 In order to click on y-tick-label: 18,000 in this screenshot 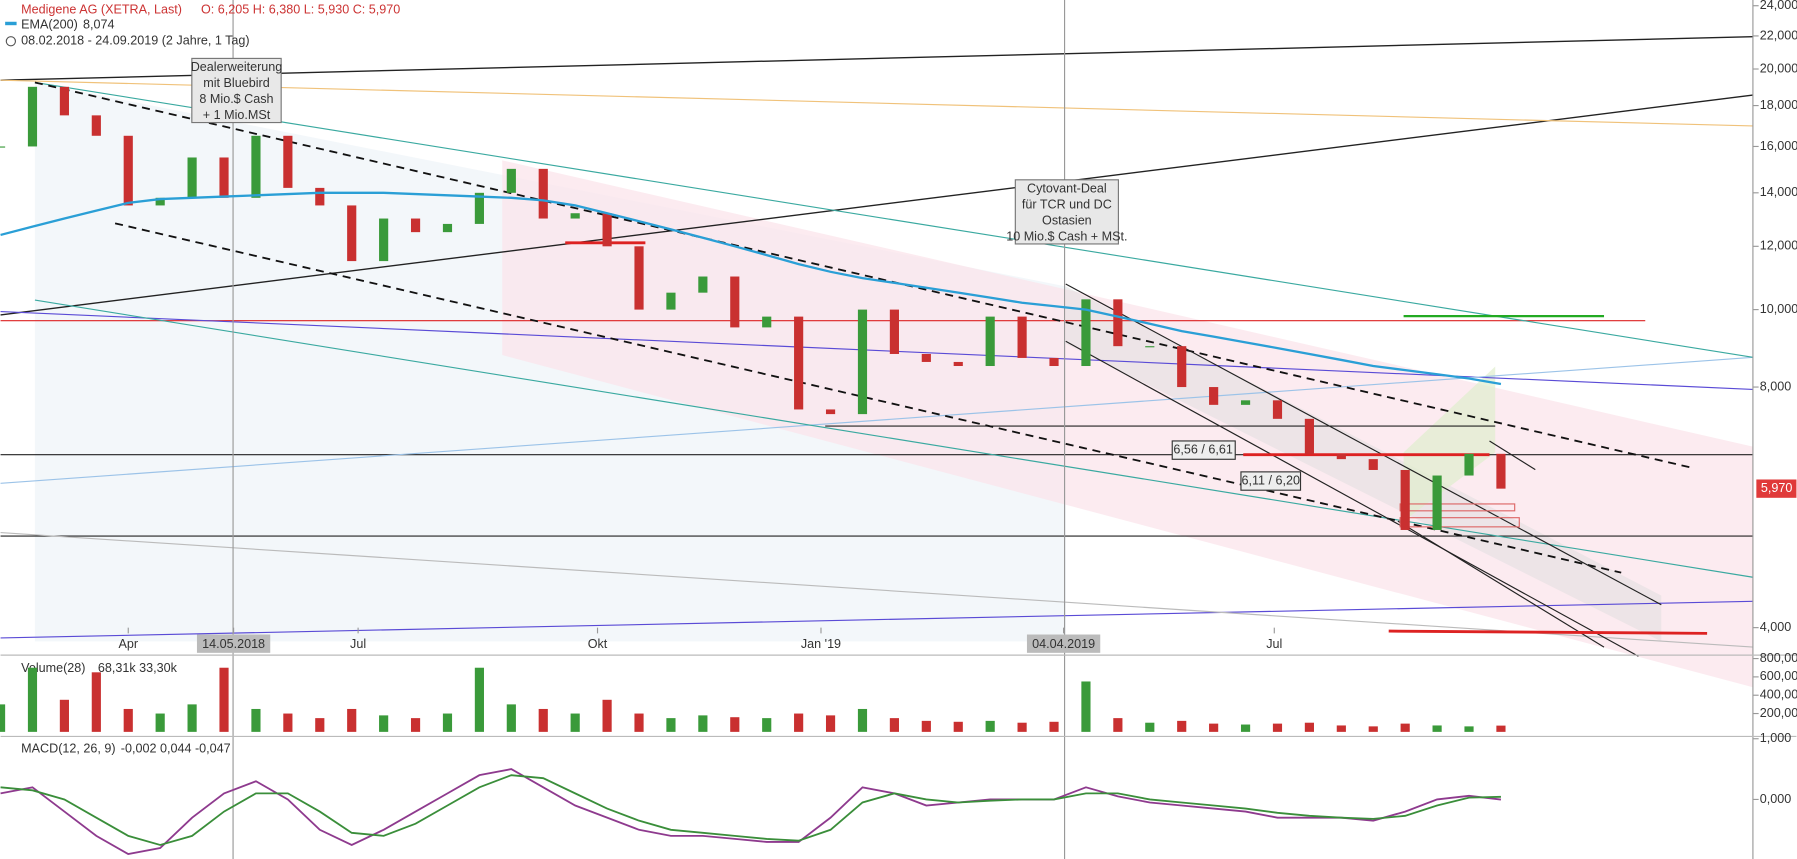, I will do `click(1778, 105)`.